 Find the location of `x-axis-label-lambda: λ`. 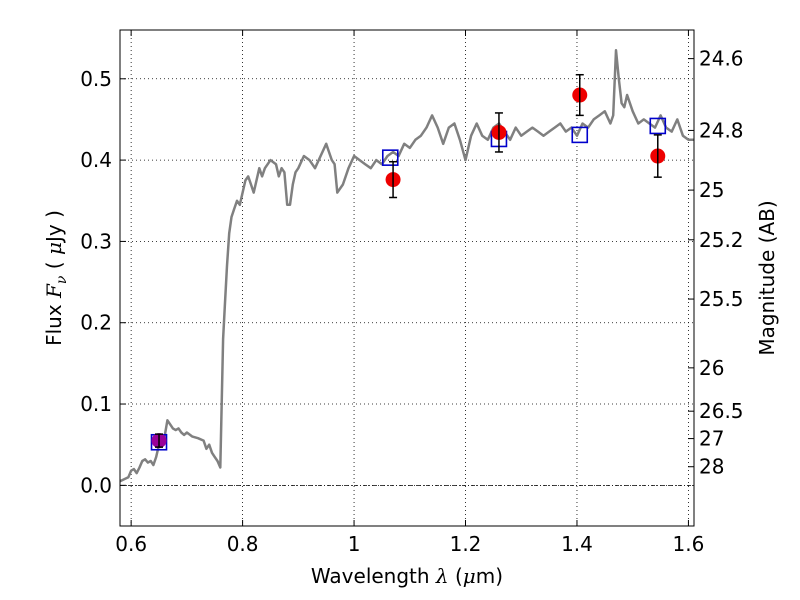

x-axis-label-lambda: λ is located at coordinates (442, 576).